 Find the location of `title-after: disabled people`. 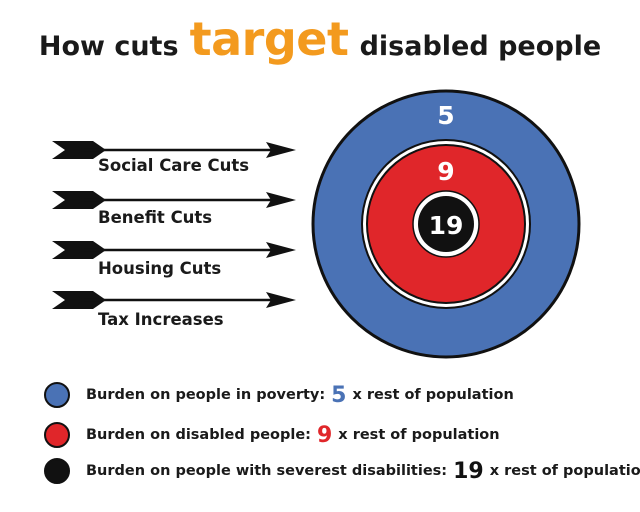

title-after: disabled people is located at coordinates (480, 46).